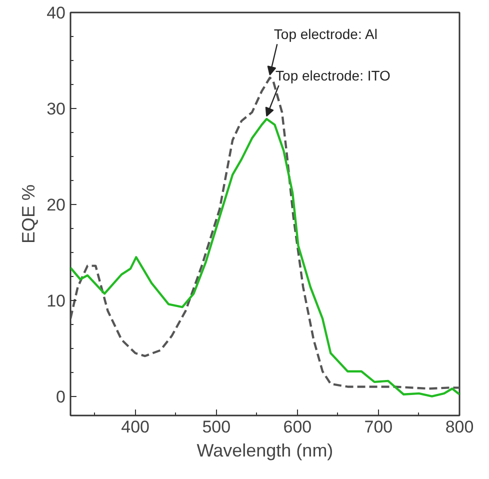  What do you see at coordinates (61, 396) in the screenshot?
I see `y-tick-label: 0` at bounding box center [61, 396].